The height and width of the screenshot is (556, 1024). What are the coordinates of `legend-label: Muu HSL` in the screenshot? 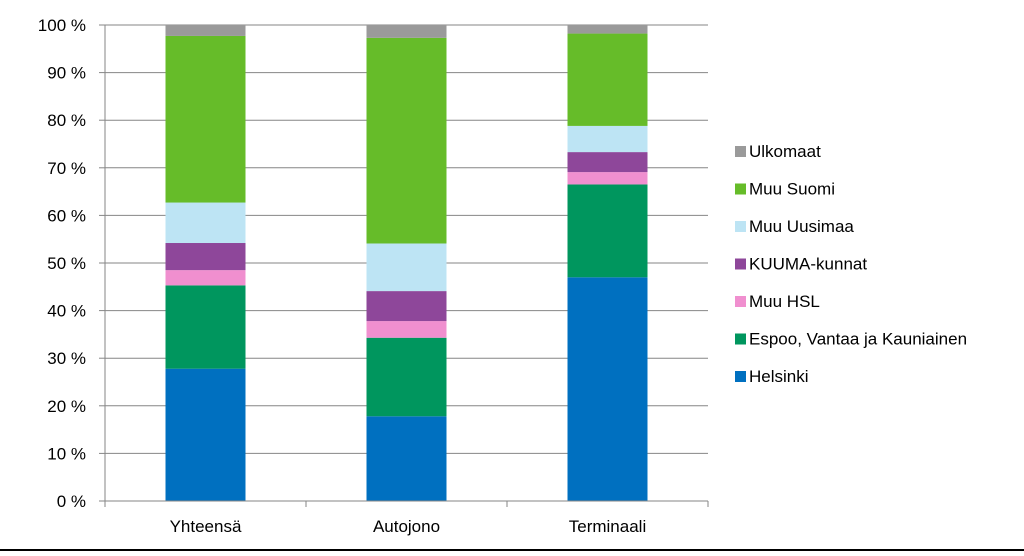 It's located at (784, 301).